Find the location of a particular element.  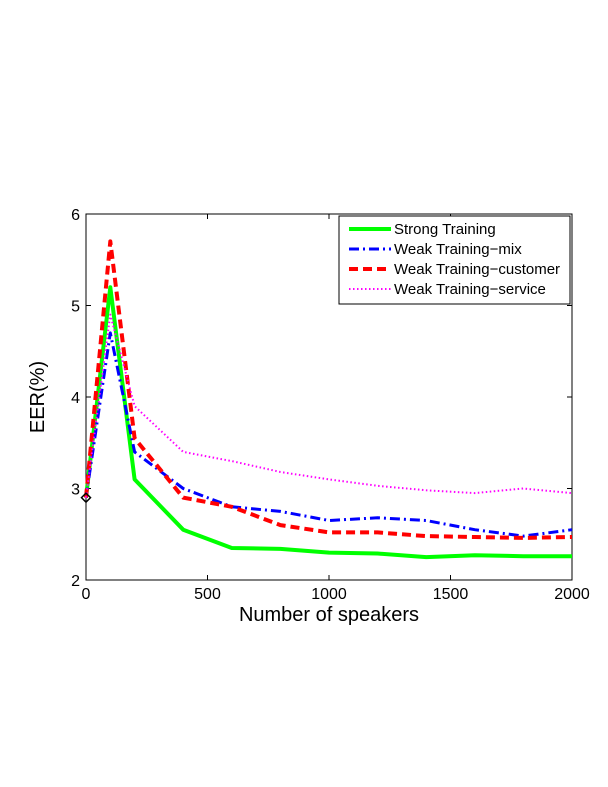

start-marker is located at coordinates (86, 498).